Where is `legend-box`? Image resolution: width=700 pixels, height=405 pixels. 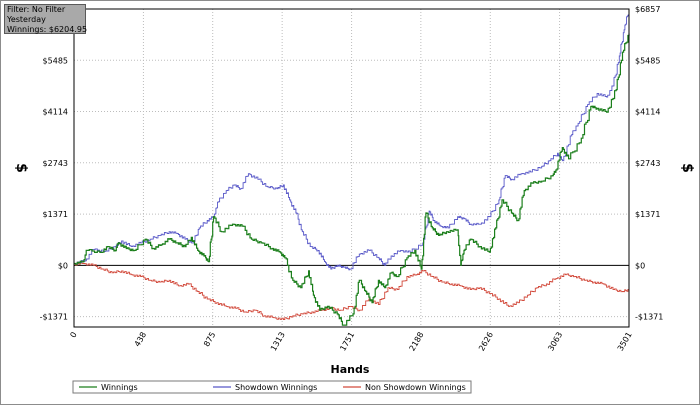
legend-box is located at coordinates (272, 387).